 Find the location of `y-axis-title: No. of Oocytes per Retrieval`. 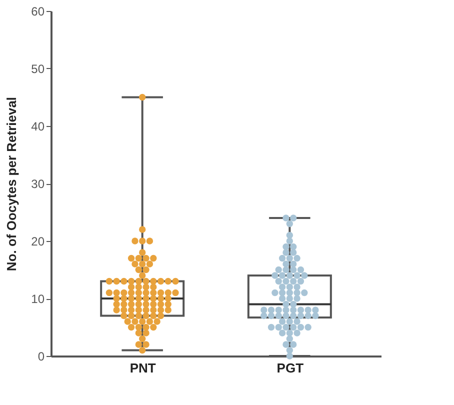

y-axis-title: No. of Oocytes per Retrieval is located at coordinates (12, 184).